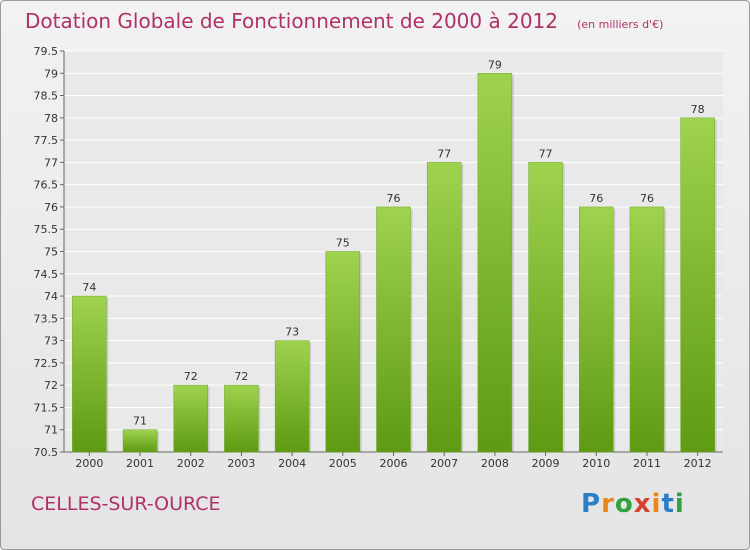 The height and width of the screenshot is (550, 750). What do you see at coordinates (46, 318) in the screenshot?
I see `y-tick-label: 73.5` at bounding box center [46, 318].